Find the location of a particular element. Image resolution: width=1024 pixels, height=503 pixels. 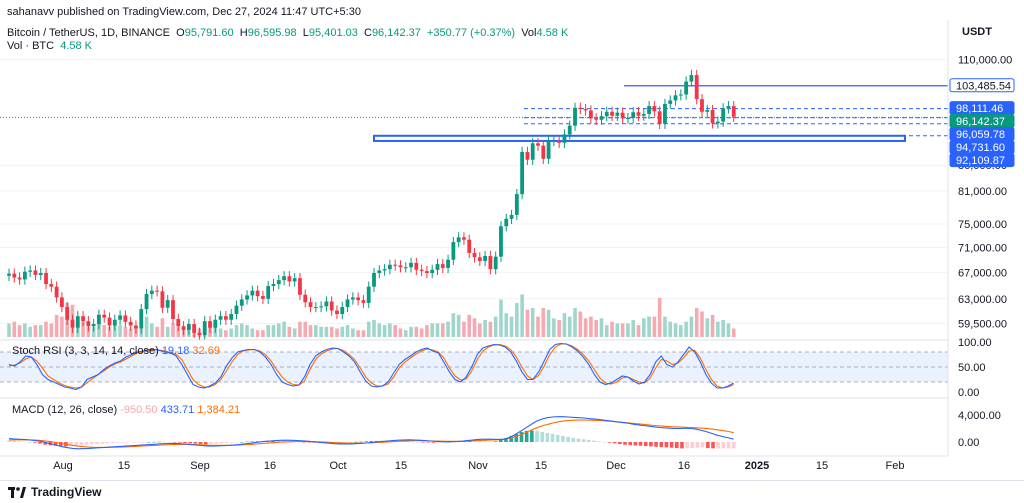

time-tick-label: 15 is located at coordinates (124, 466).